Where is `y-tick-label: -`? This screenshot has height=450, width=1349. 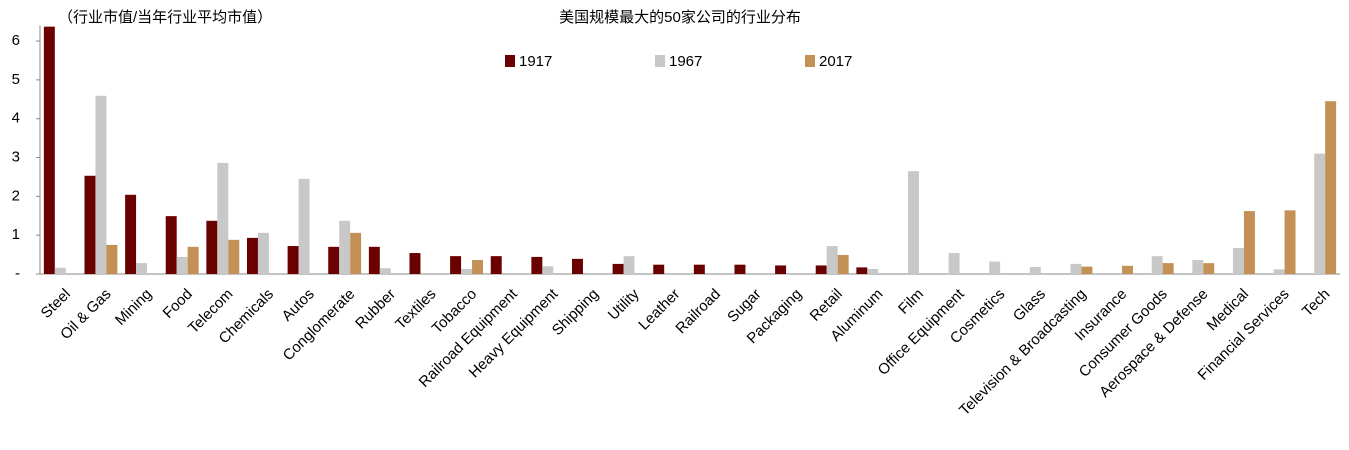
y-tick-label: - is located at coordinates (17, 273).